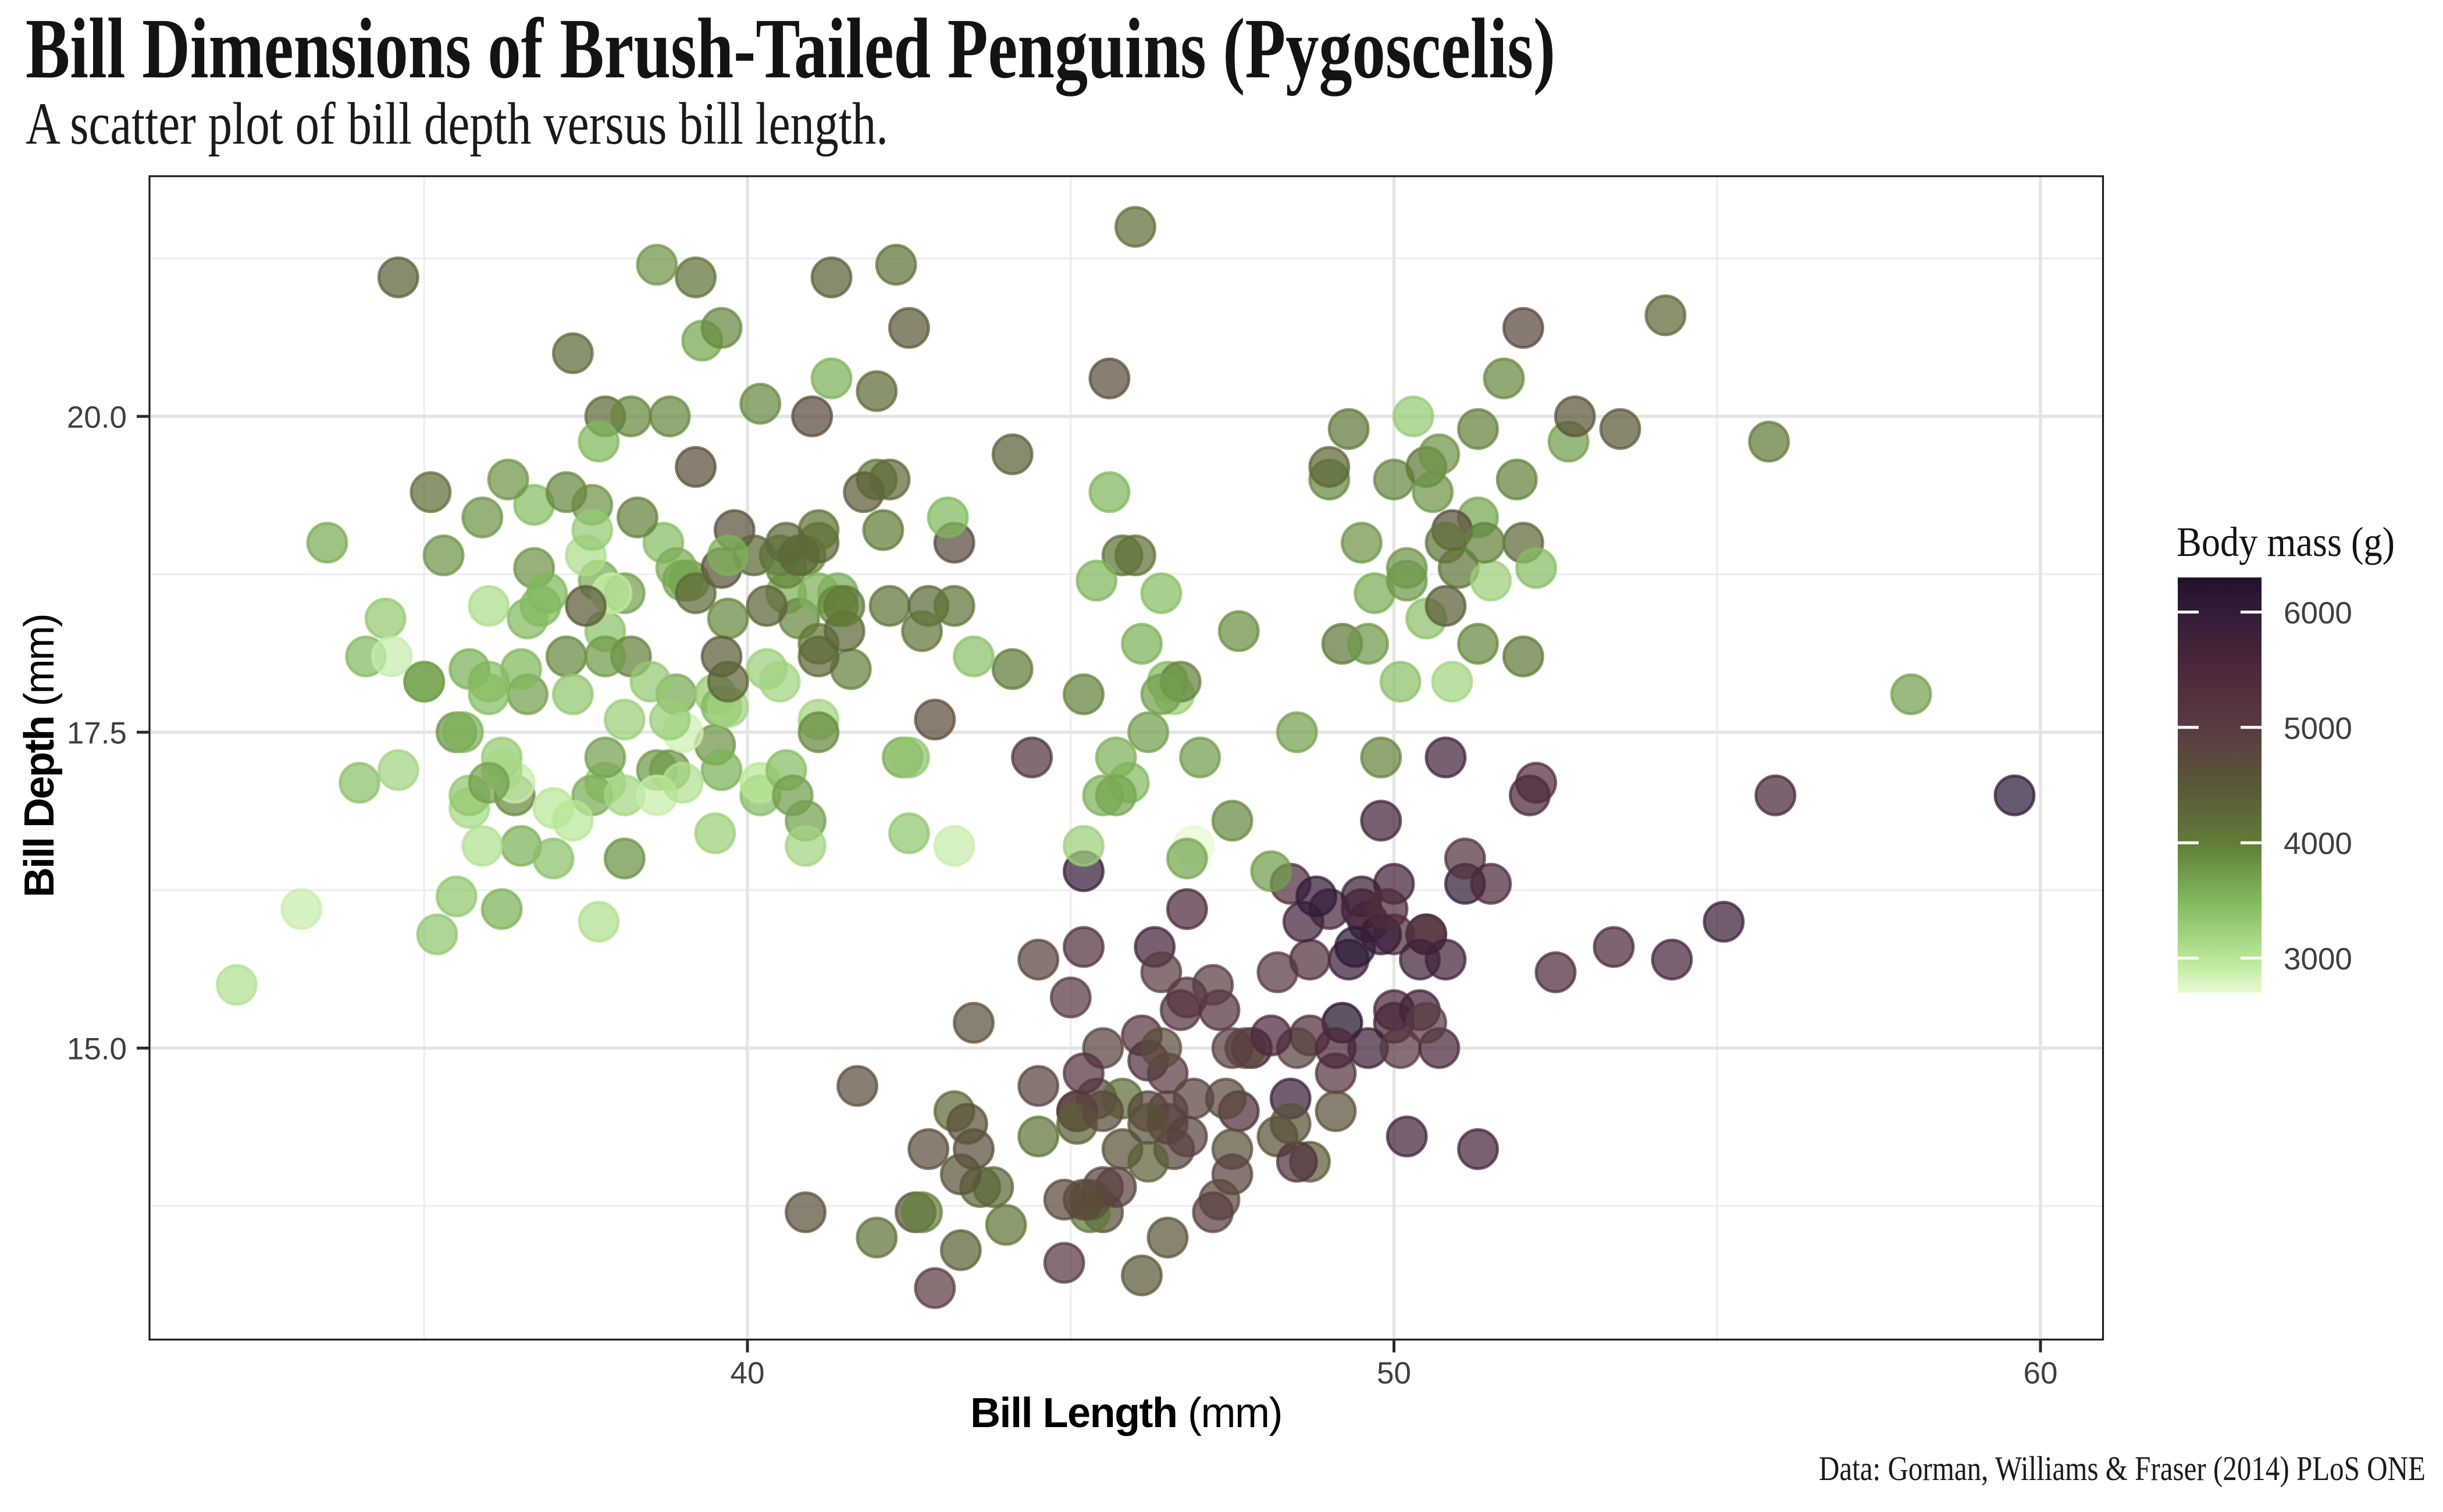 The height and width of the screenshot is (1512, 2443). What do you see at coordinates (2041, 1373) in the screenshot?
I see `svg-text: 60` at bounding box center [2041, 1373].